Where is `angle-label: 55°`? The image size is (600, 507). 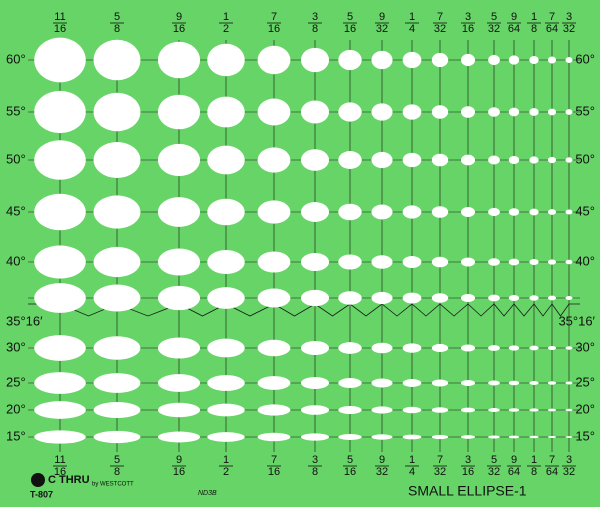
angle-label: 55° is located at coordinates (585, 110).